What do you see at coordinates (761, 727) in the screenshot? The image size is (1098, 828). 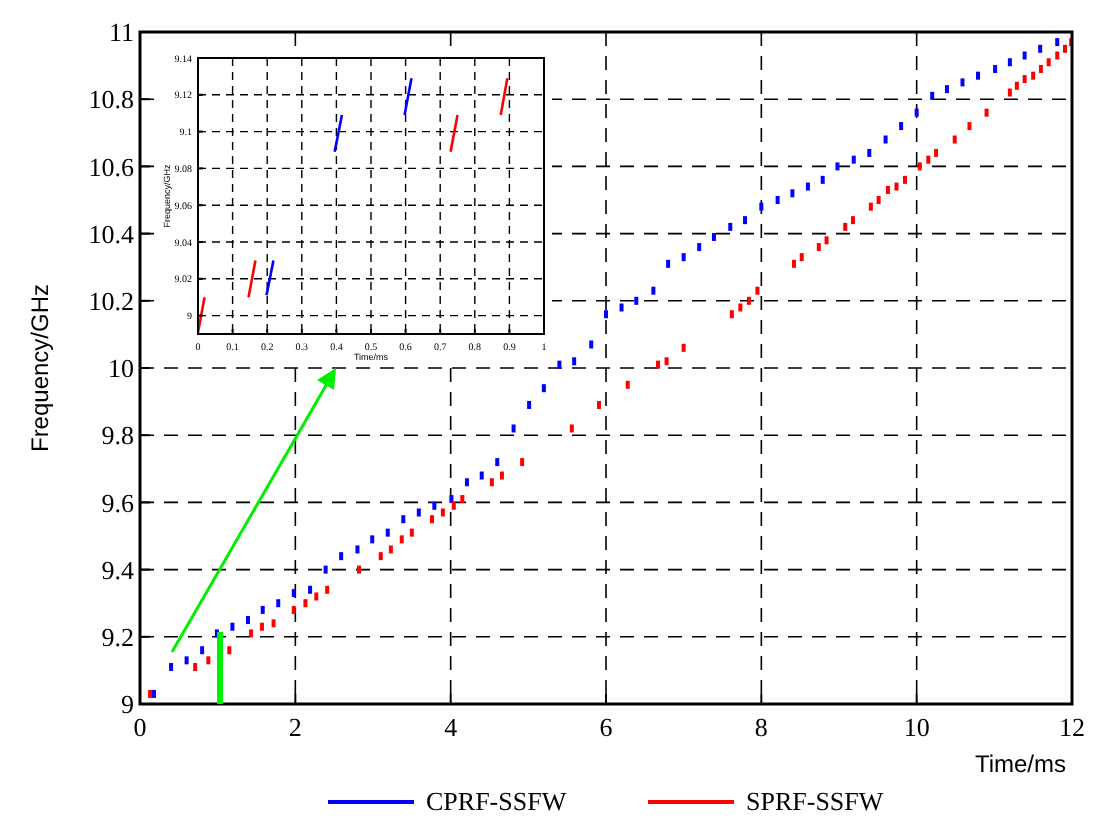 I see `x-tick-label: 8` at bounding box center [761, 727].